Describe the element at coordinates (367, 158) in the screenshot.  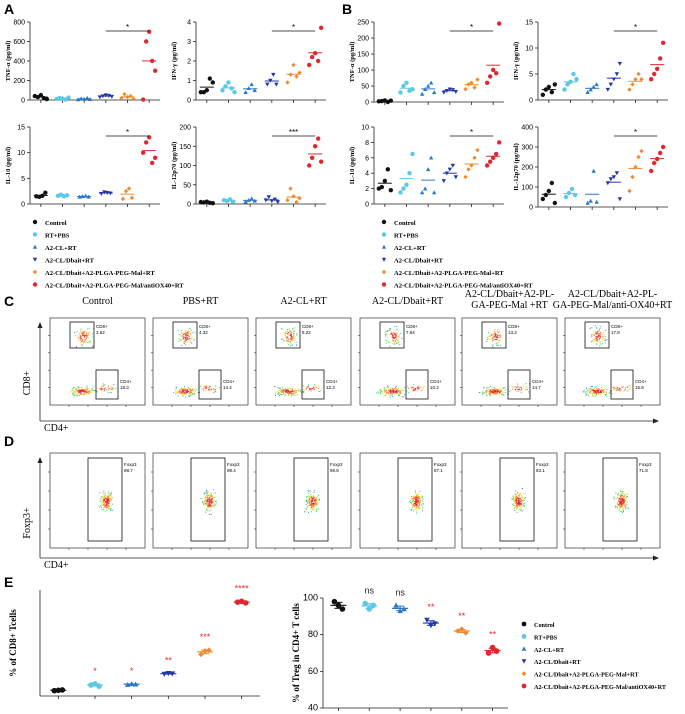
I see `y-tick-label: 6` at that location.